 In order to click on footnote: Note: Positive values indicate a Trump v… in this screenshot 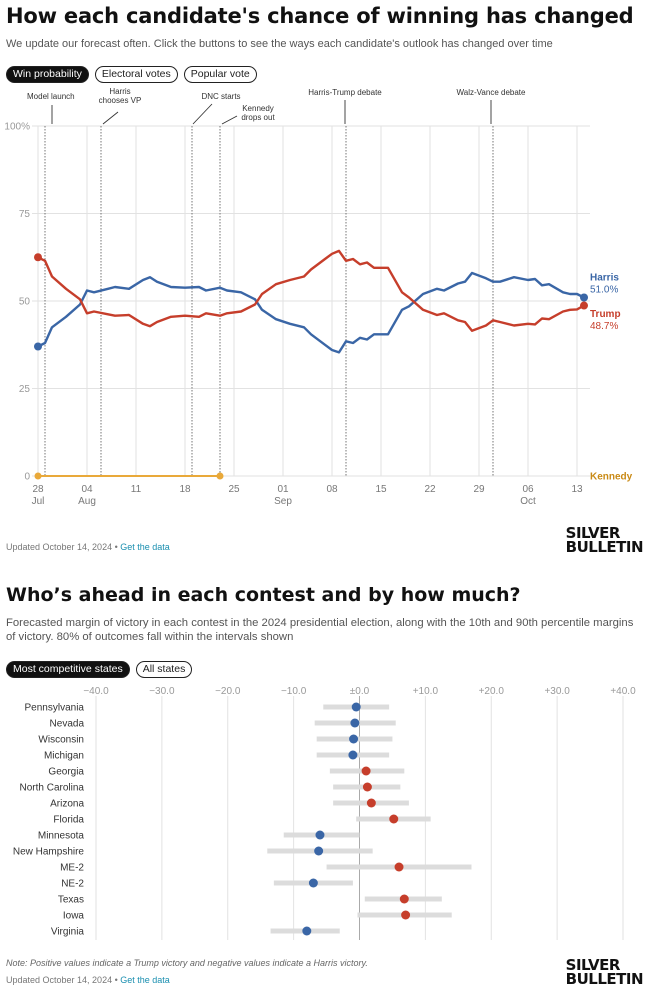, I will do `click(187, 963)`.